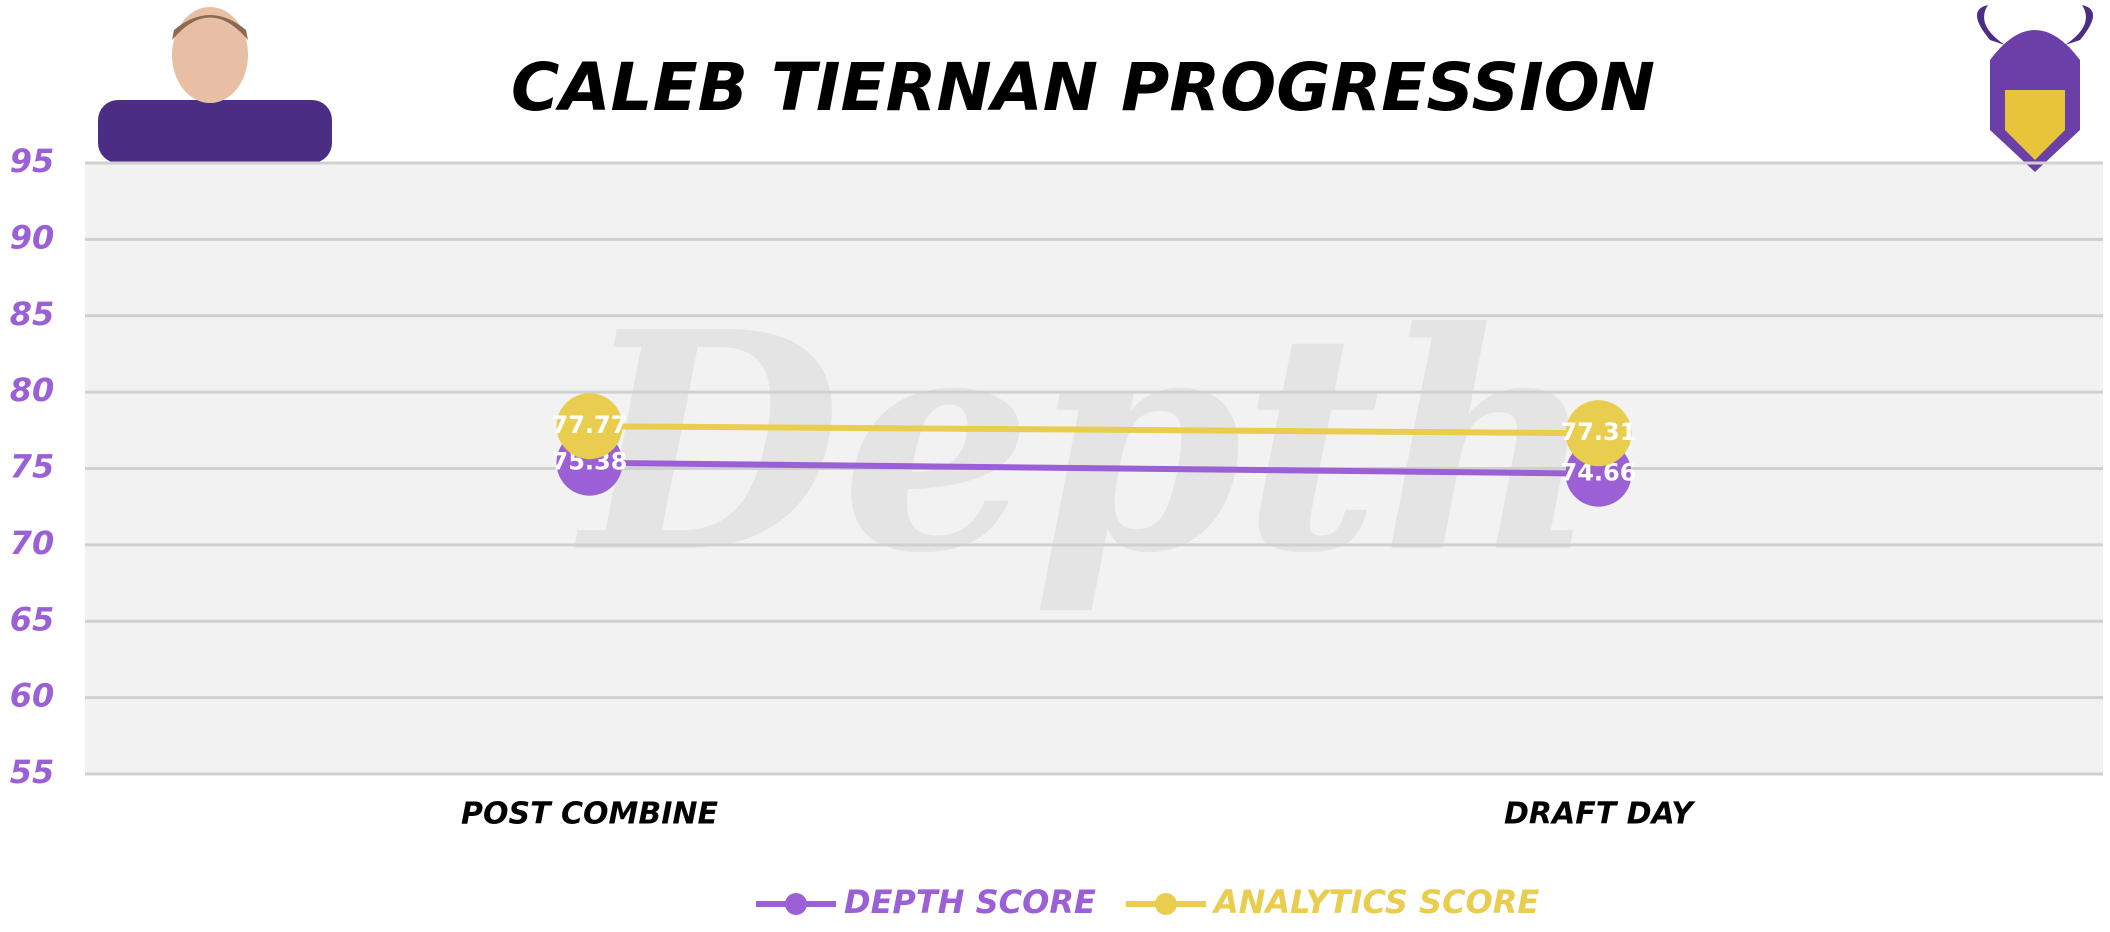 The height and width of the screenshot is (932, 2110). What do you see at coordinates (32, 467) in the screenshot?
I see `y-tick-label: 75` at bounding box center [32, 467].